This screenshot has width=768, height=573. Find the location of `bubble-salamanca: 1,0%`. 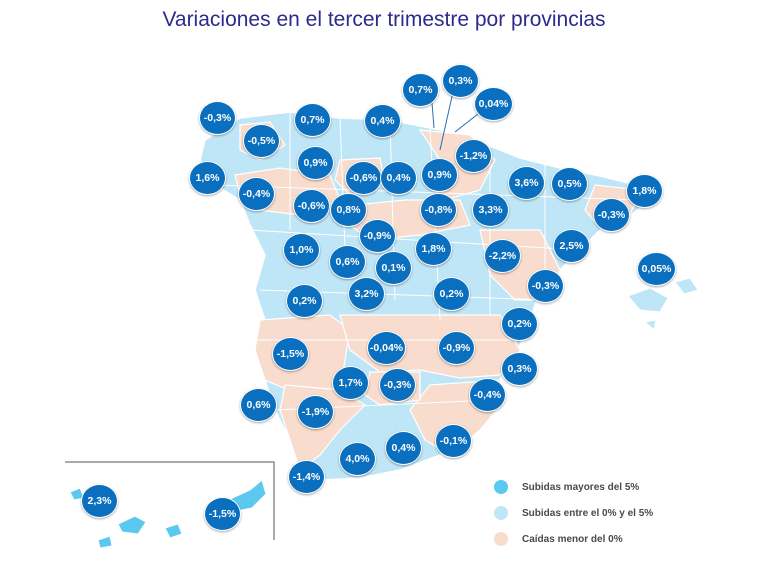

bubble-salamanca: 1,0% is located at coordinates (301, 250).